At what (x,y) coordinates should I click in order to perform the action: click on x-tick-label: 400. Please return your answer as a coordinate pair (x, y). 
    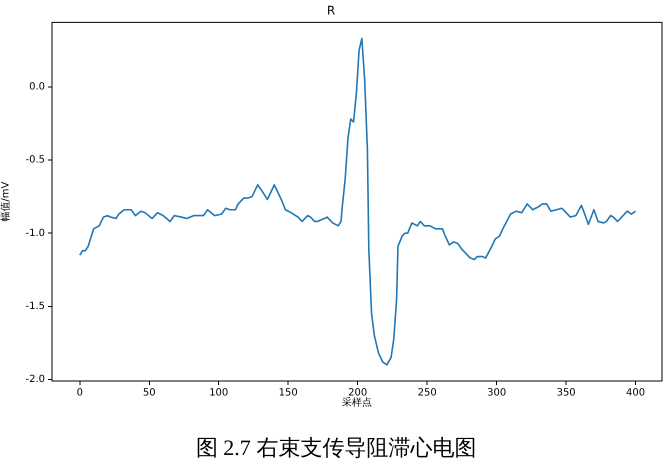
    Looking at the image, I should click on (636, 393).